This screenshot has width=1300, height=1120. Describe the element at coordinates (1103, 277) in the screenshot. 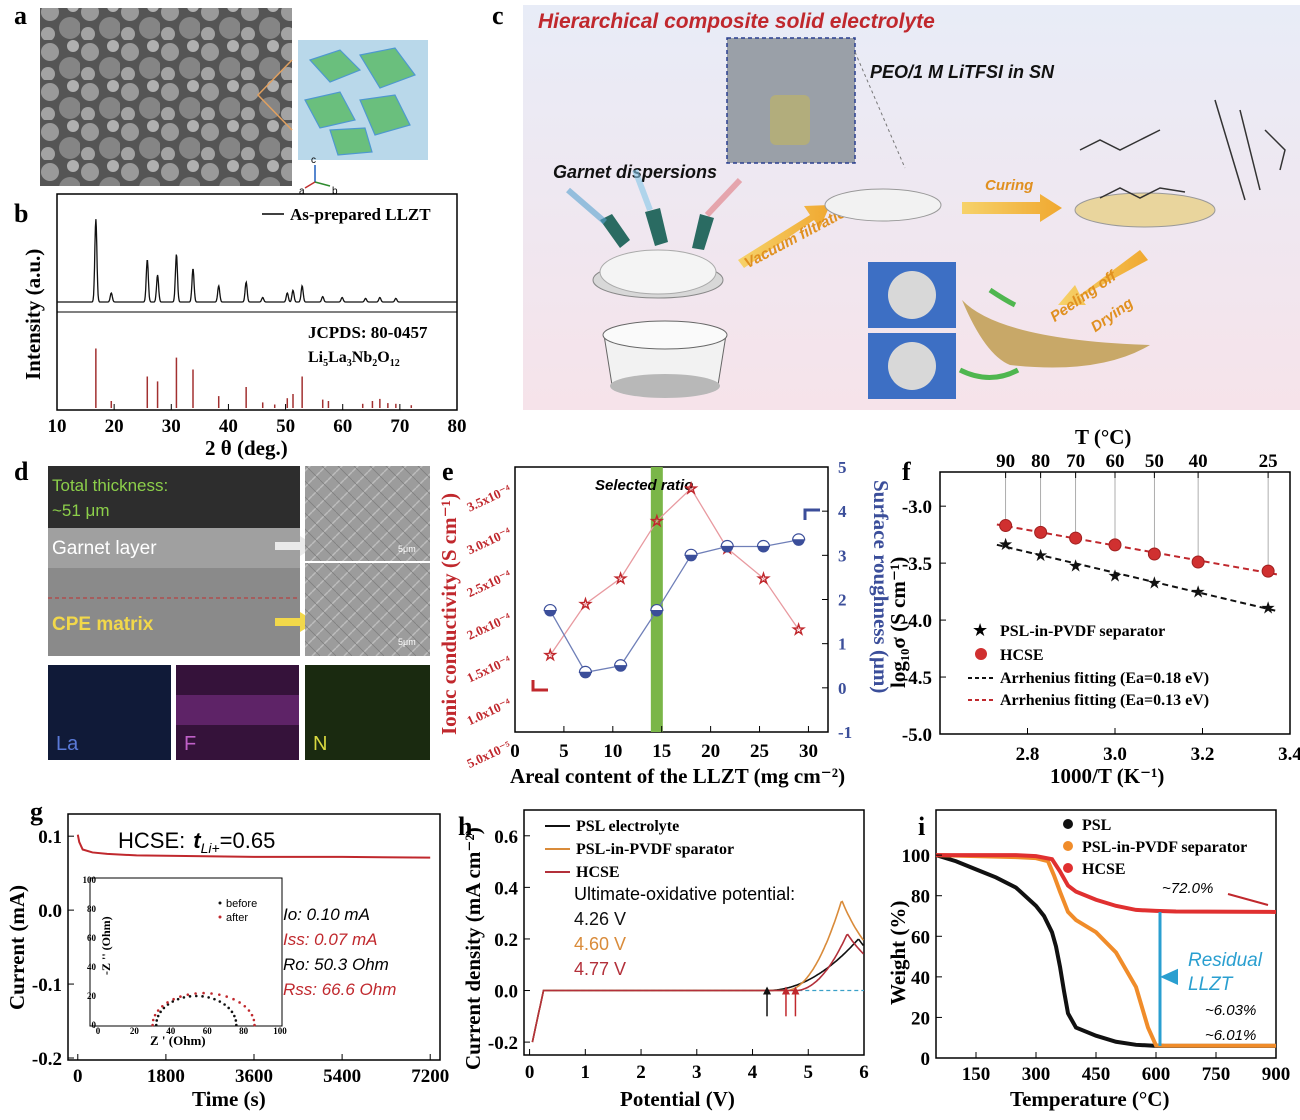

I see `arrow-peeling` at that location.